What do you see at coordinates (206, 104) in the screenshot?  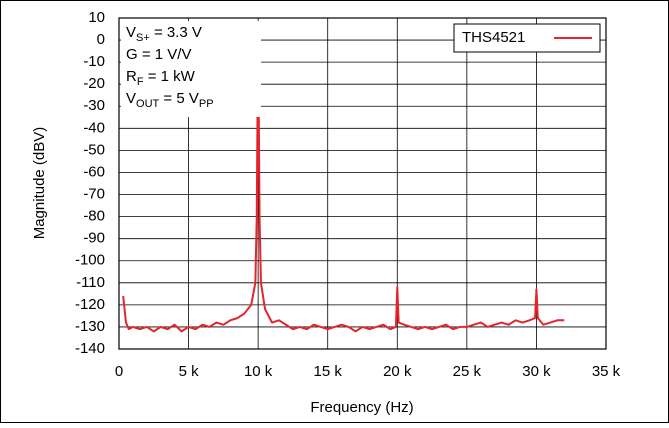 I see `annotation-subscript: PP` at bounding box center [206, 104].